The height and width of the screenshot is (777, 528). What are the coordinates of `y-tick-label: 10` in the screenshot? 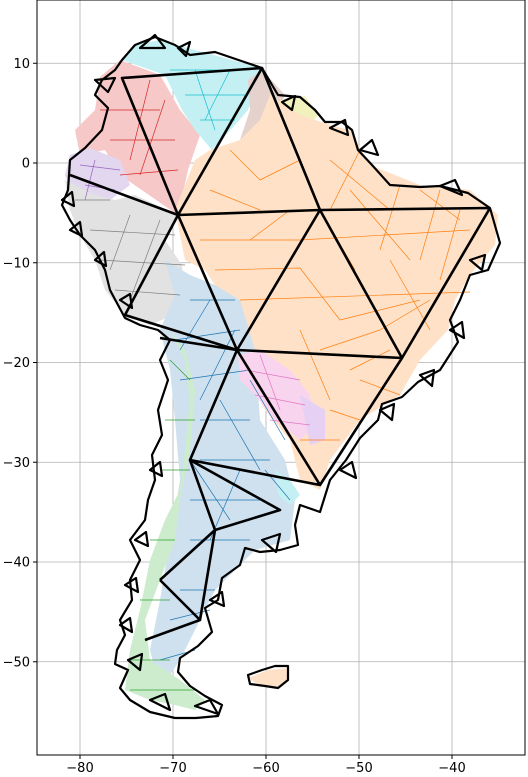 It's located at (21, 64).